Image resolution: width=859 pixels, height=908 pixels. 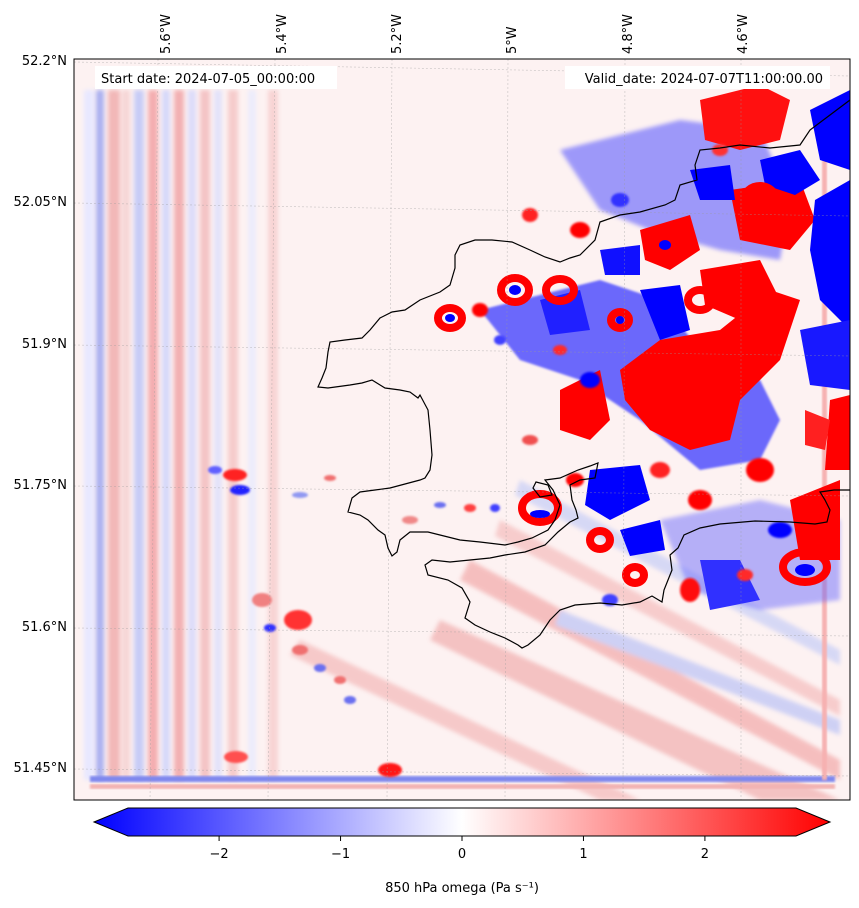 What do you see at coordinates (462, 822) in the screenshot?
I see `colorbar-body` at bounding box center [462, 822].